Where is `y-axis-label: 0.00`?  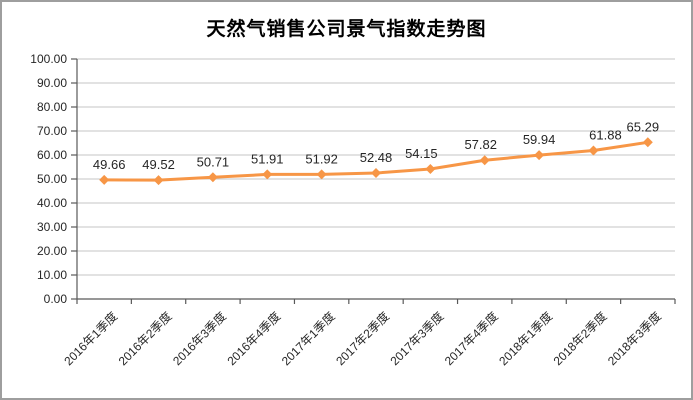
y-axis-label: 0.00 is located at coordinates (56, 299).